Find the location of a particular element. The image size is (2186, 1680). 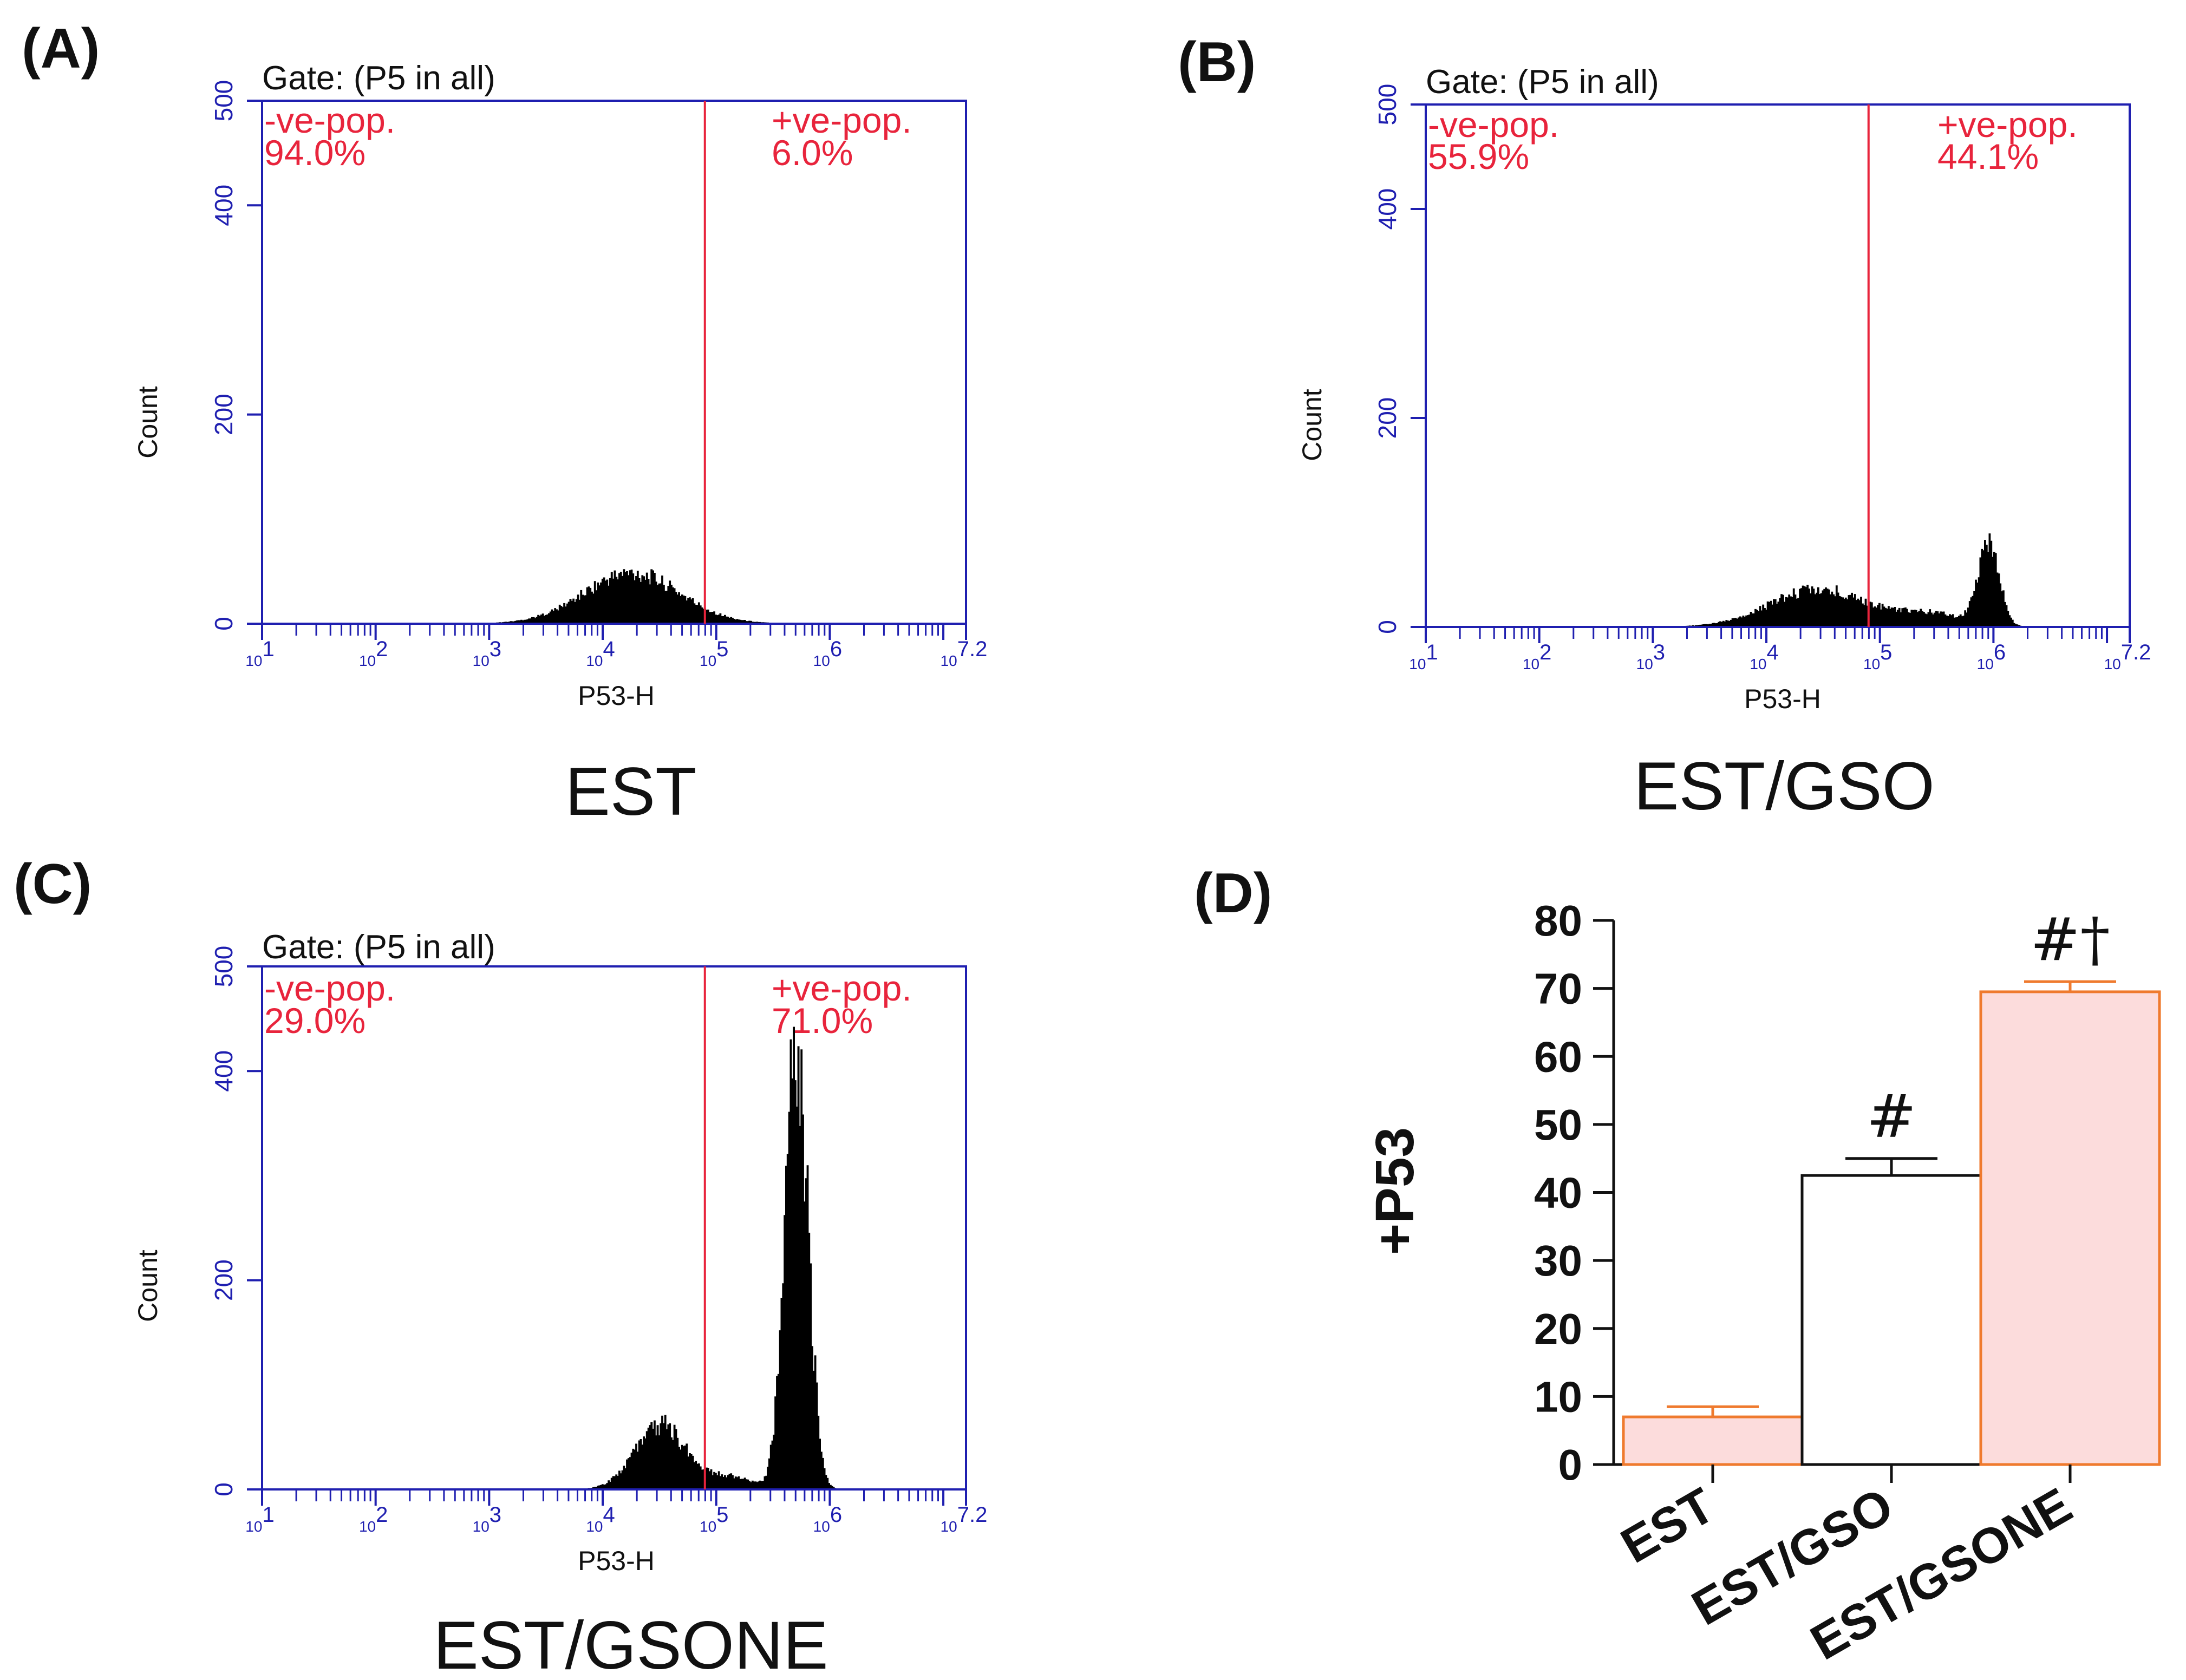

y-axis-label-a: Count is located at coordinates (148, 422).